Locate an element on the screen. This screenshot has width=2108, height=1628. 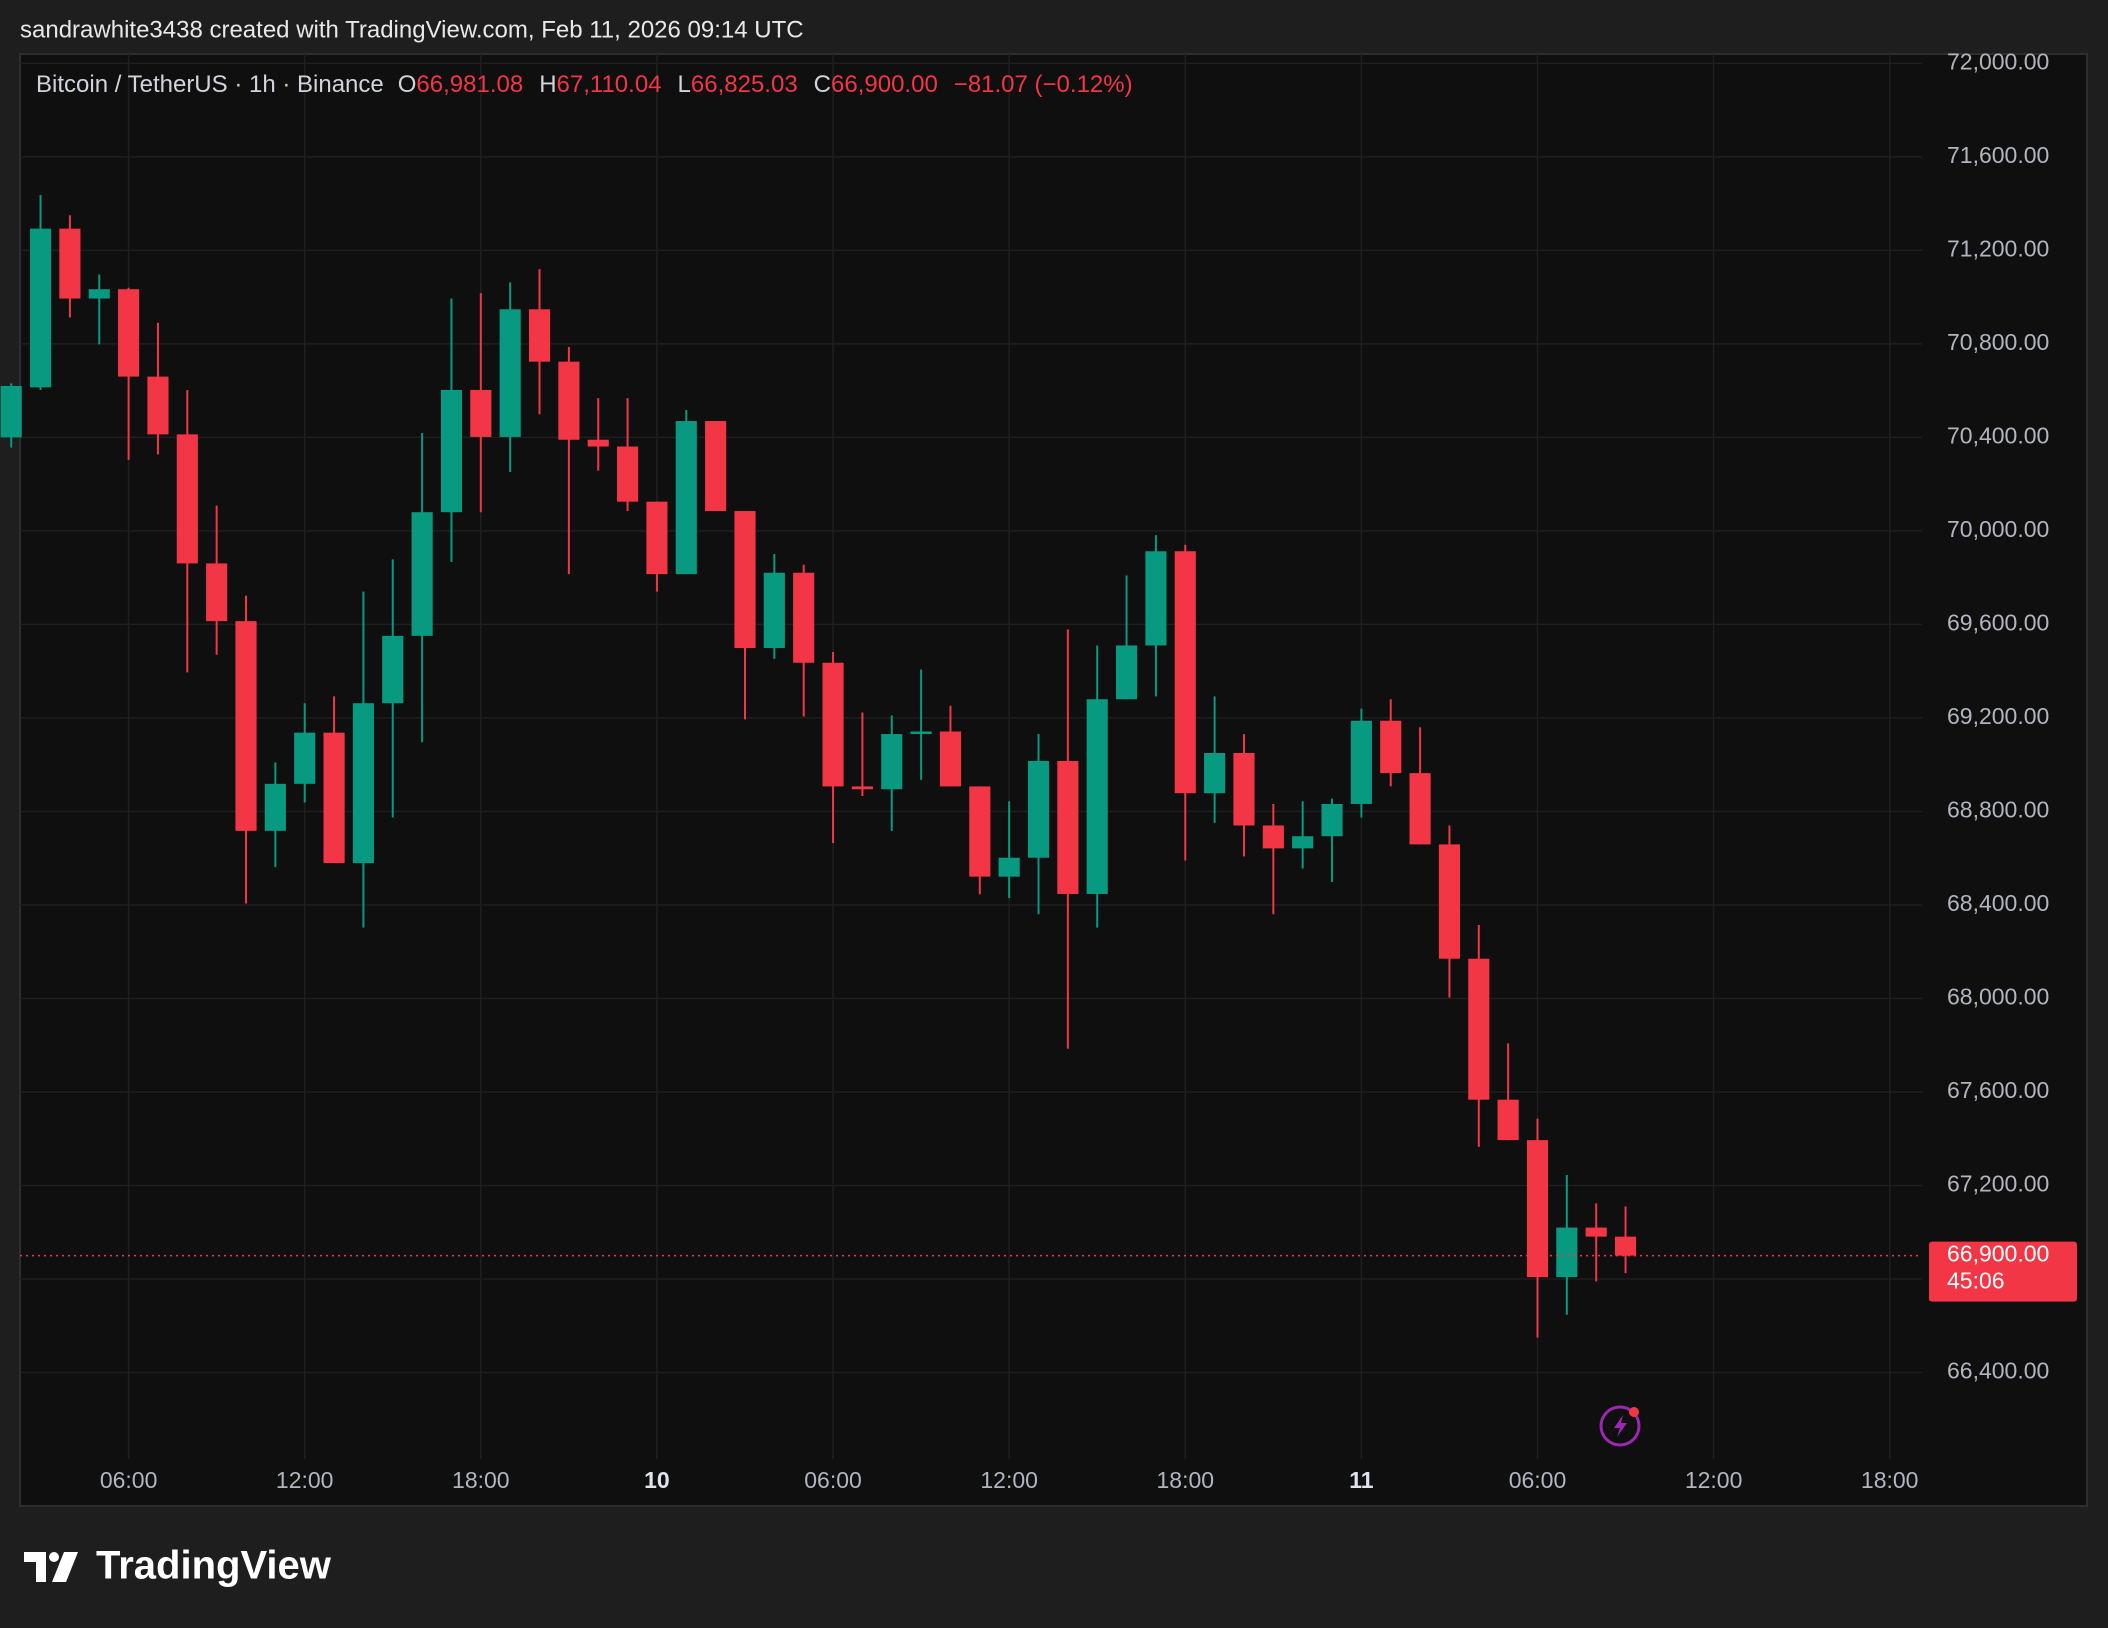
legend-change: −81.07 (−0.12%) is located at coordinates (1043, 84).